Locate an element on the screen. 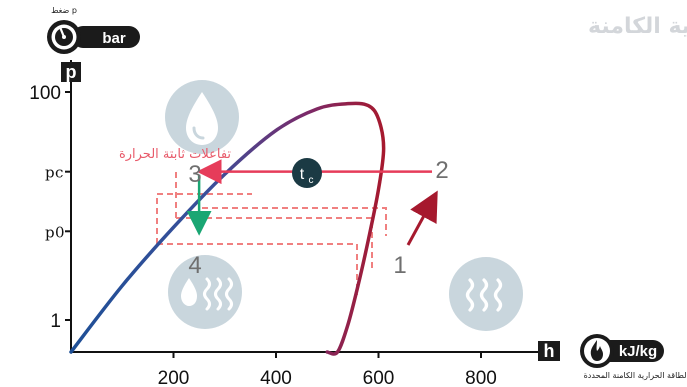 This screenshot has height=387, width=687. y-caption: p ضغط is located at coordinates (64, 10).